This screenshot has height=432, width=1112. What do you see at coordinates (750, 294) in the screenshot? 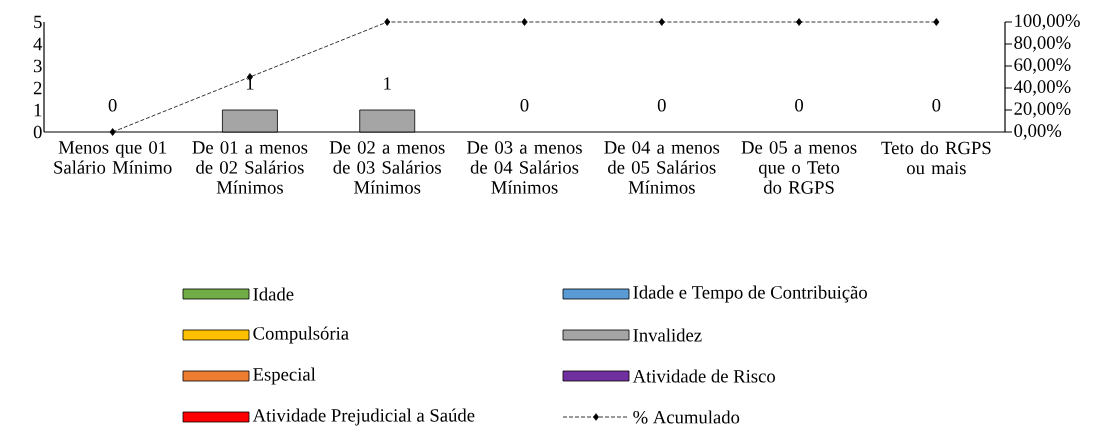
I see `legend-label: Idade e Tempo de Contribuição` at bounding box center [750, 294].